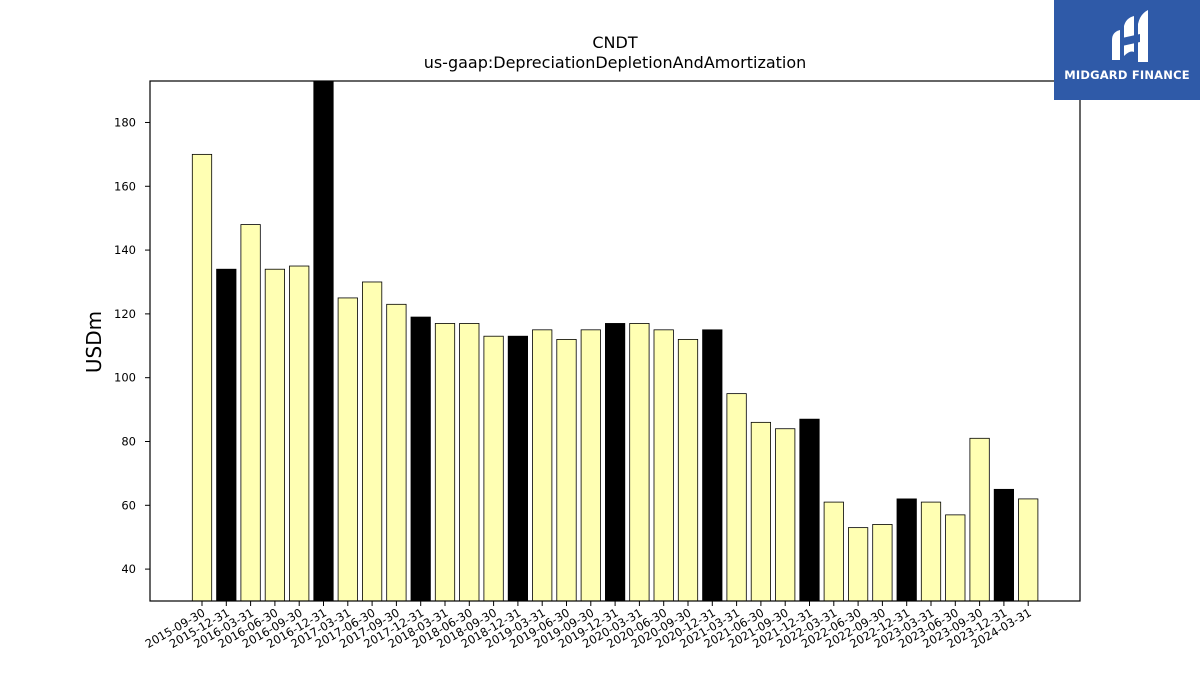  What do you see at coordinates (125, 314) in the screenshot?
I see `y-tick-label: 120` at bounding box center [125, 314].